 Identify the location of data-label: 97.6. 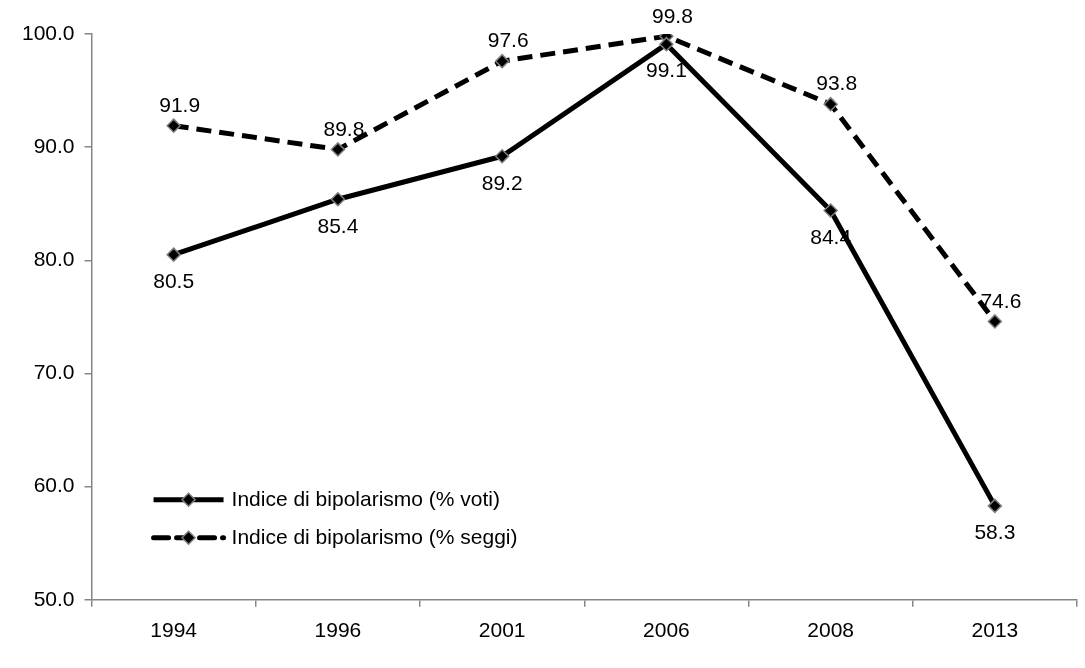
(508, 40).